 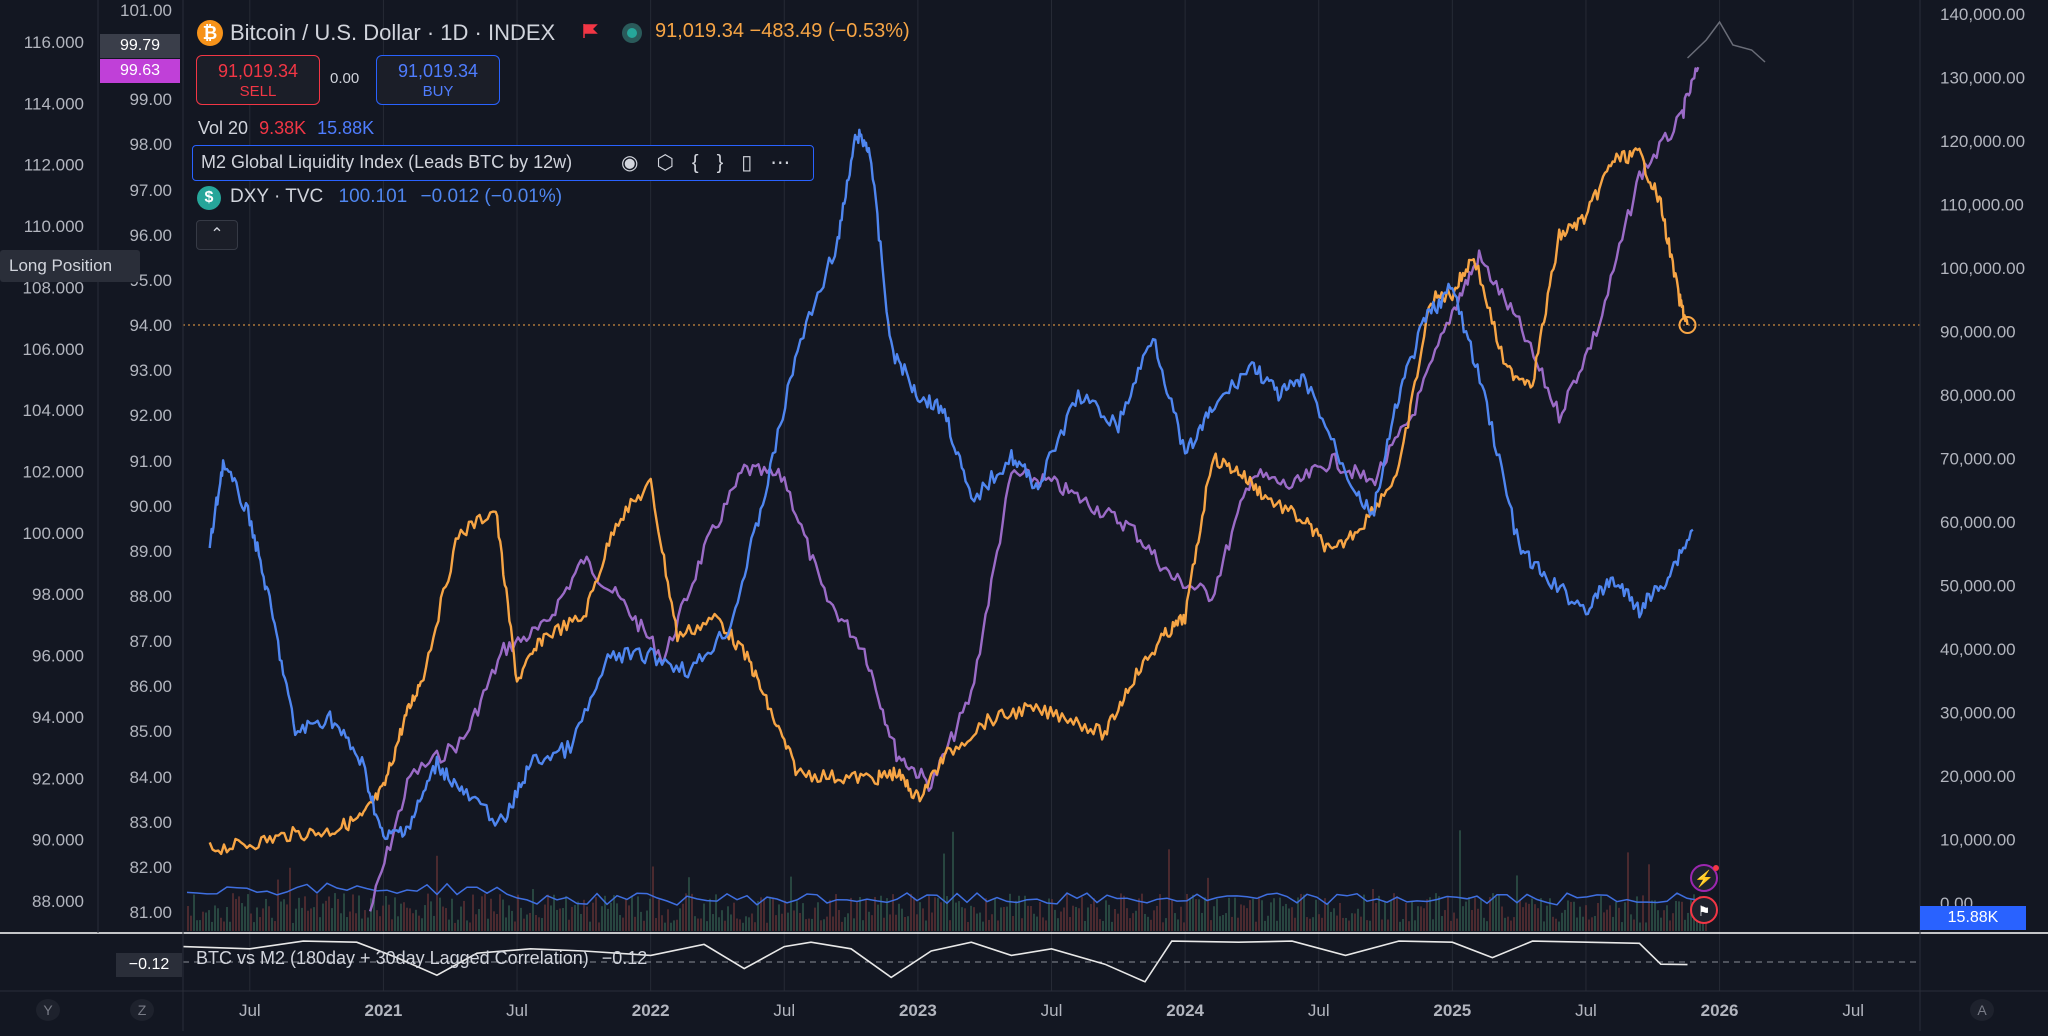 What do you see at coordinates (70, 266) in the screenshot?
I see `long-position-tag: Long Position` at bounding box center [70, 266].